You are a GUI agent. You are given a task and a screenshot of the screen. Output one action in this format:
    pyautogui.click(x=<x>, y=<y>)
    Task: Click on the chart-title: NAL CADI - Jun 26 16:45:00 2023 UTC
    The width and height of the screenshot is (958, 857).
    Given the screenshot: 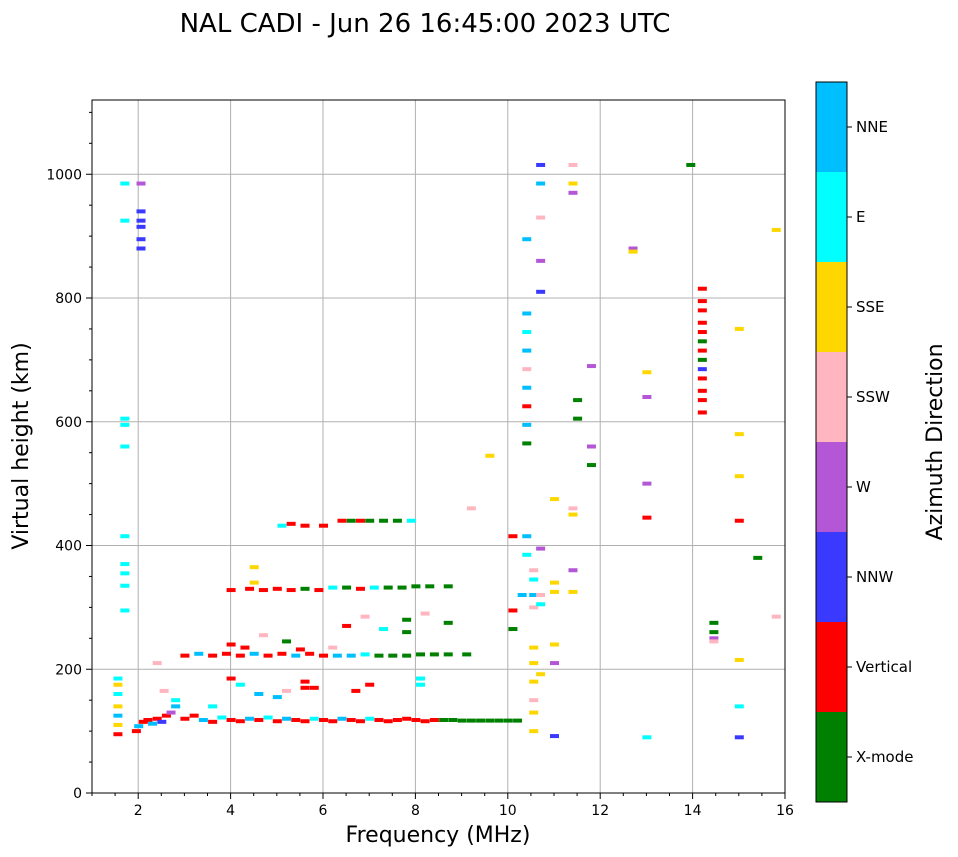 What is the action you would take?
    pyautogui.click(x=425, y=24)
    